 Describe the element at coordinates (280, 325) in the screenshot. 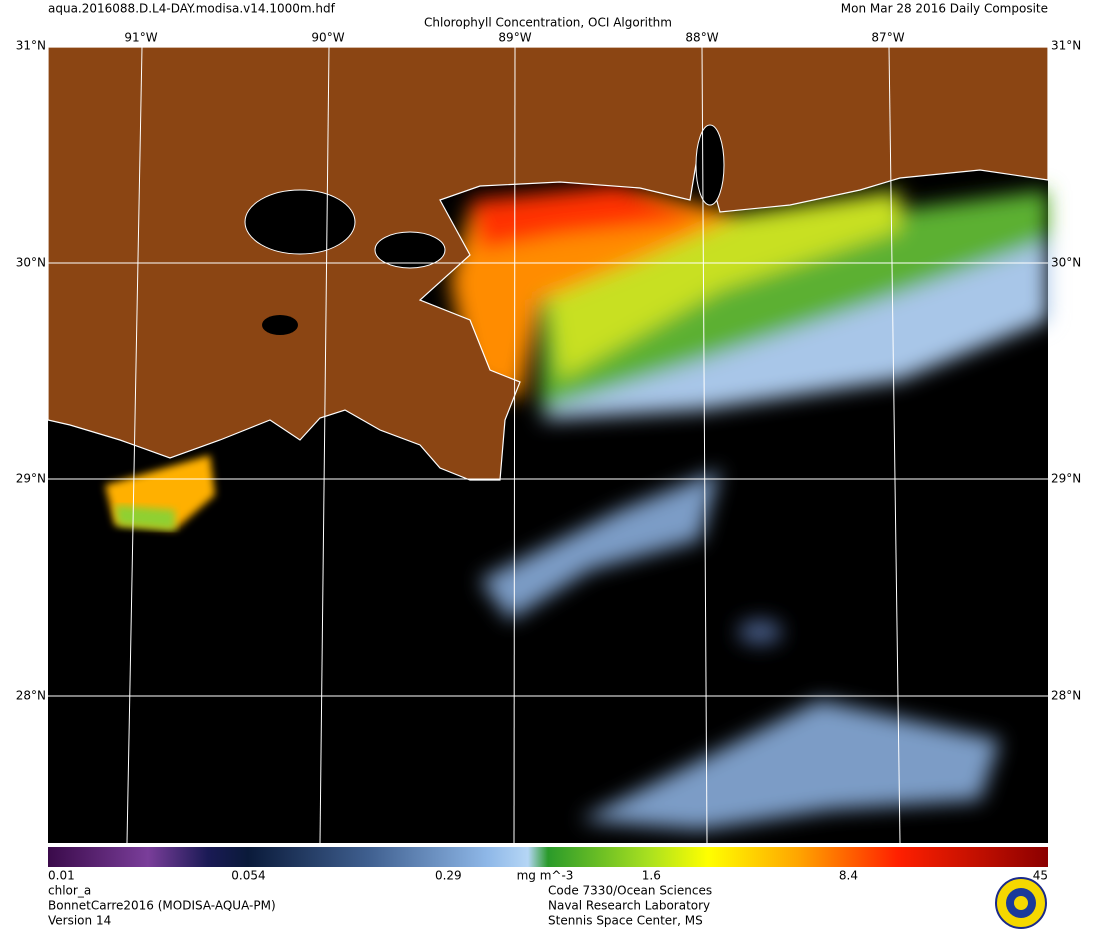

I see `lake` at that location.